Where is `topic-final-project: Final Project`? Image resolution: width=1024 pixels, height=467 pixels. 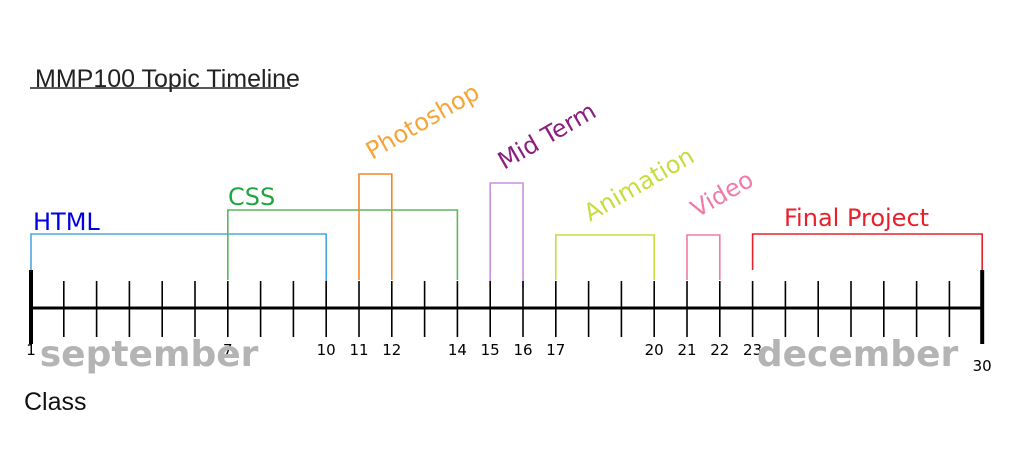
topic-final-project: Final Project is located at coordinates (867, 237).